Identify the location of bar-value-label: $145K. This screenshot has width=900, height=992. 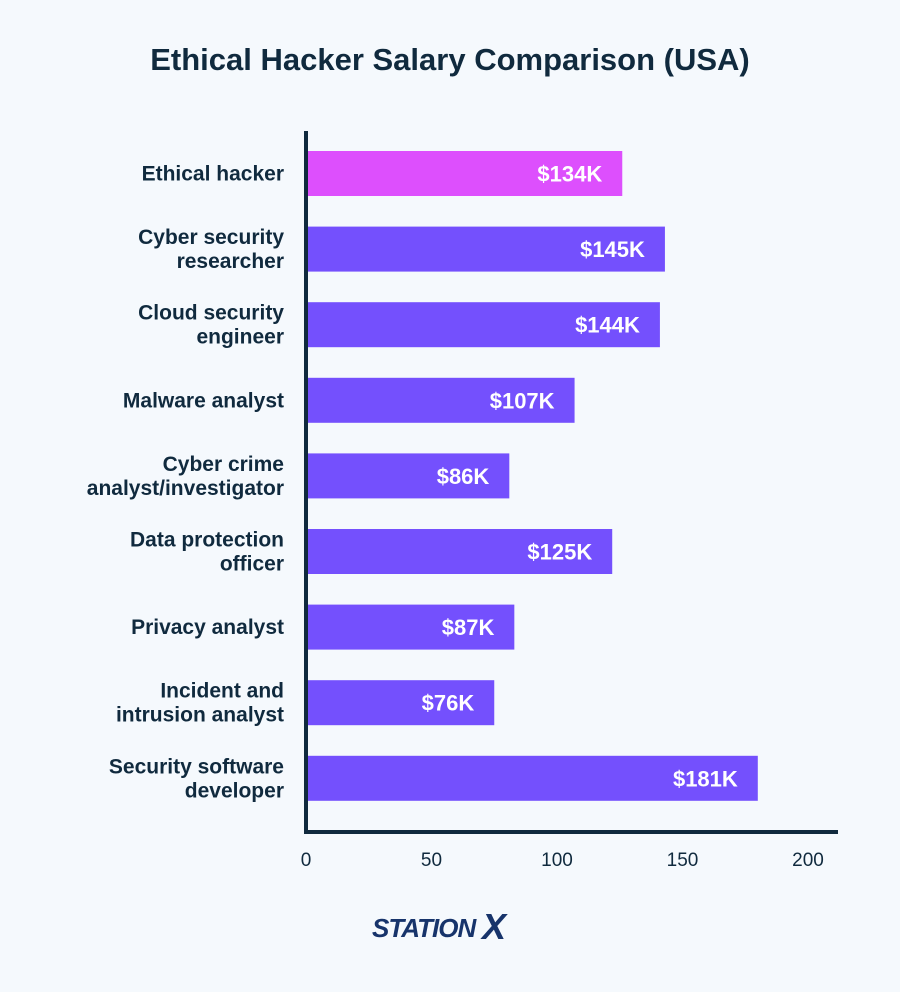
(612, 249).